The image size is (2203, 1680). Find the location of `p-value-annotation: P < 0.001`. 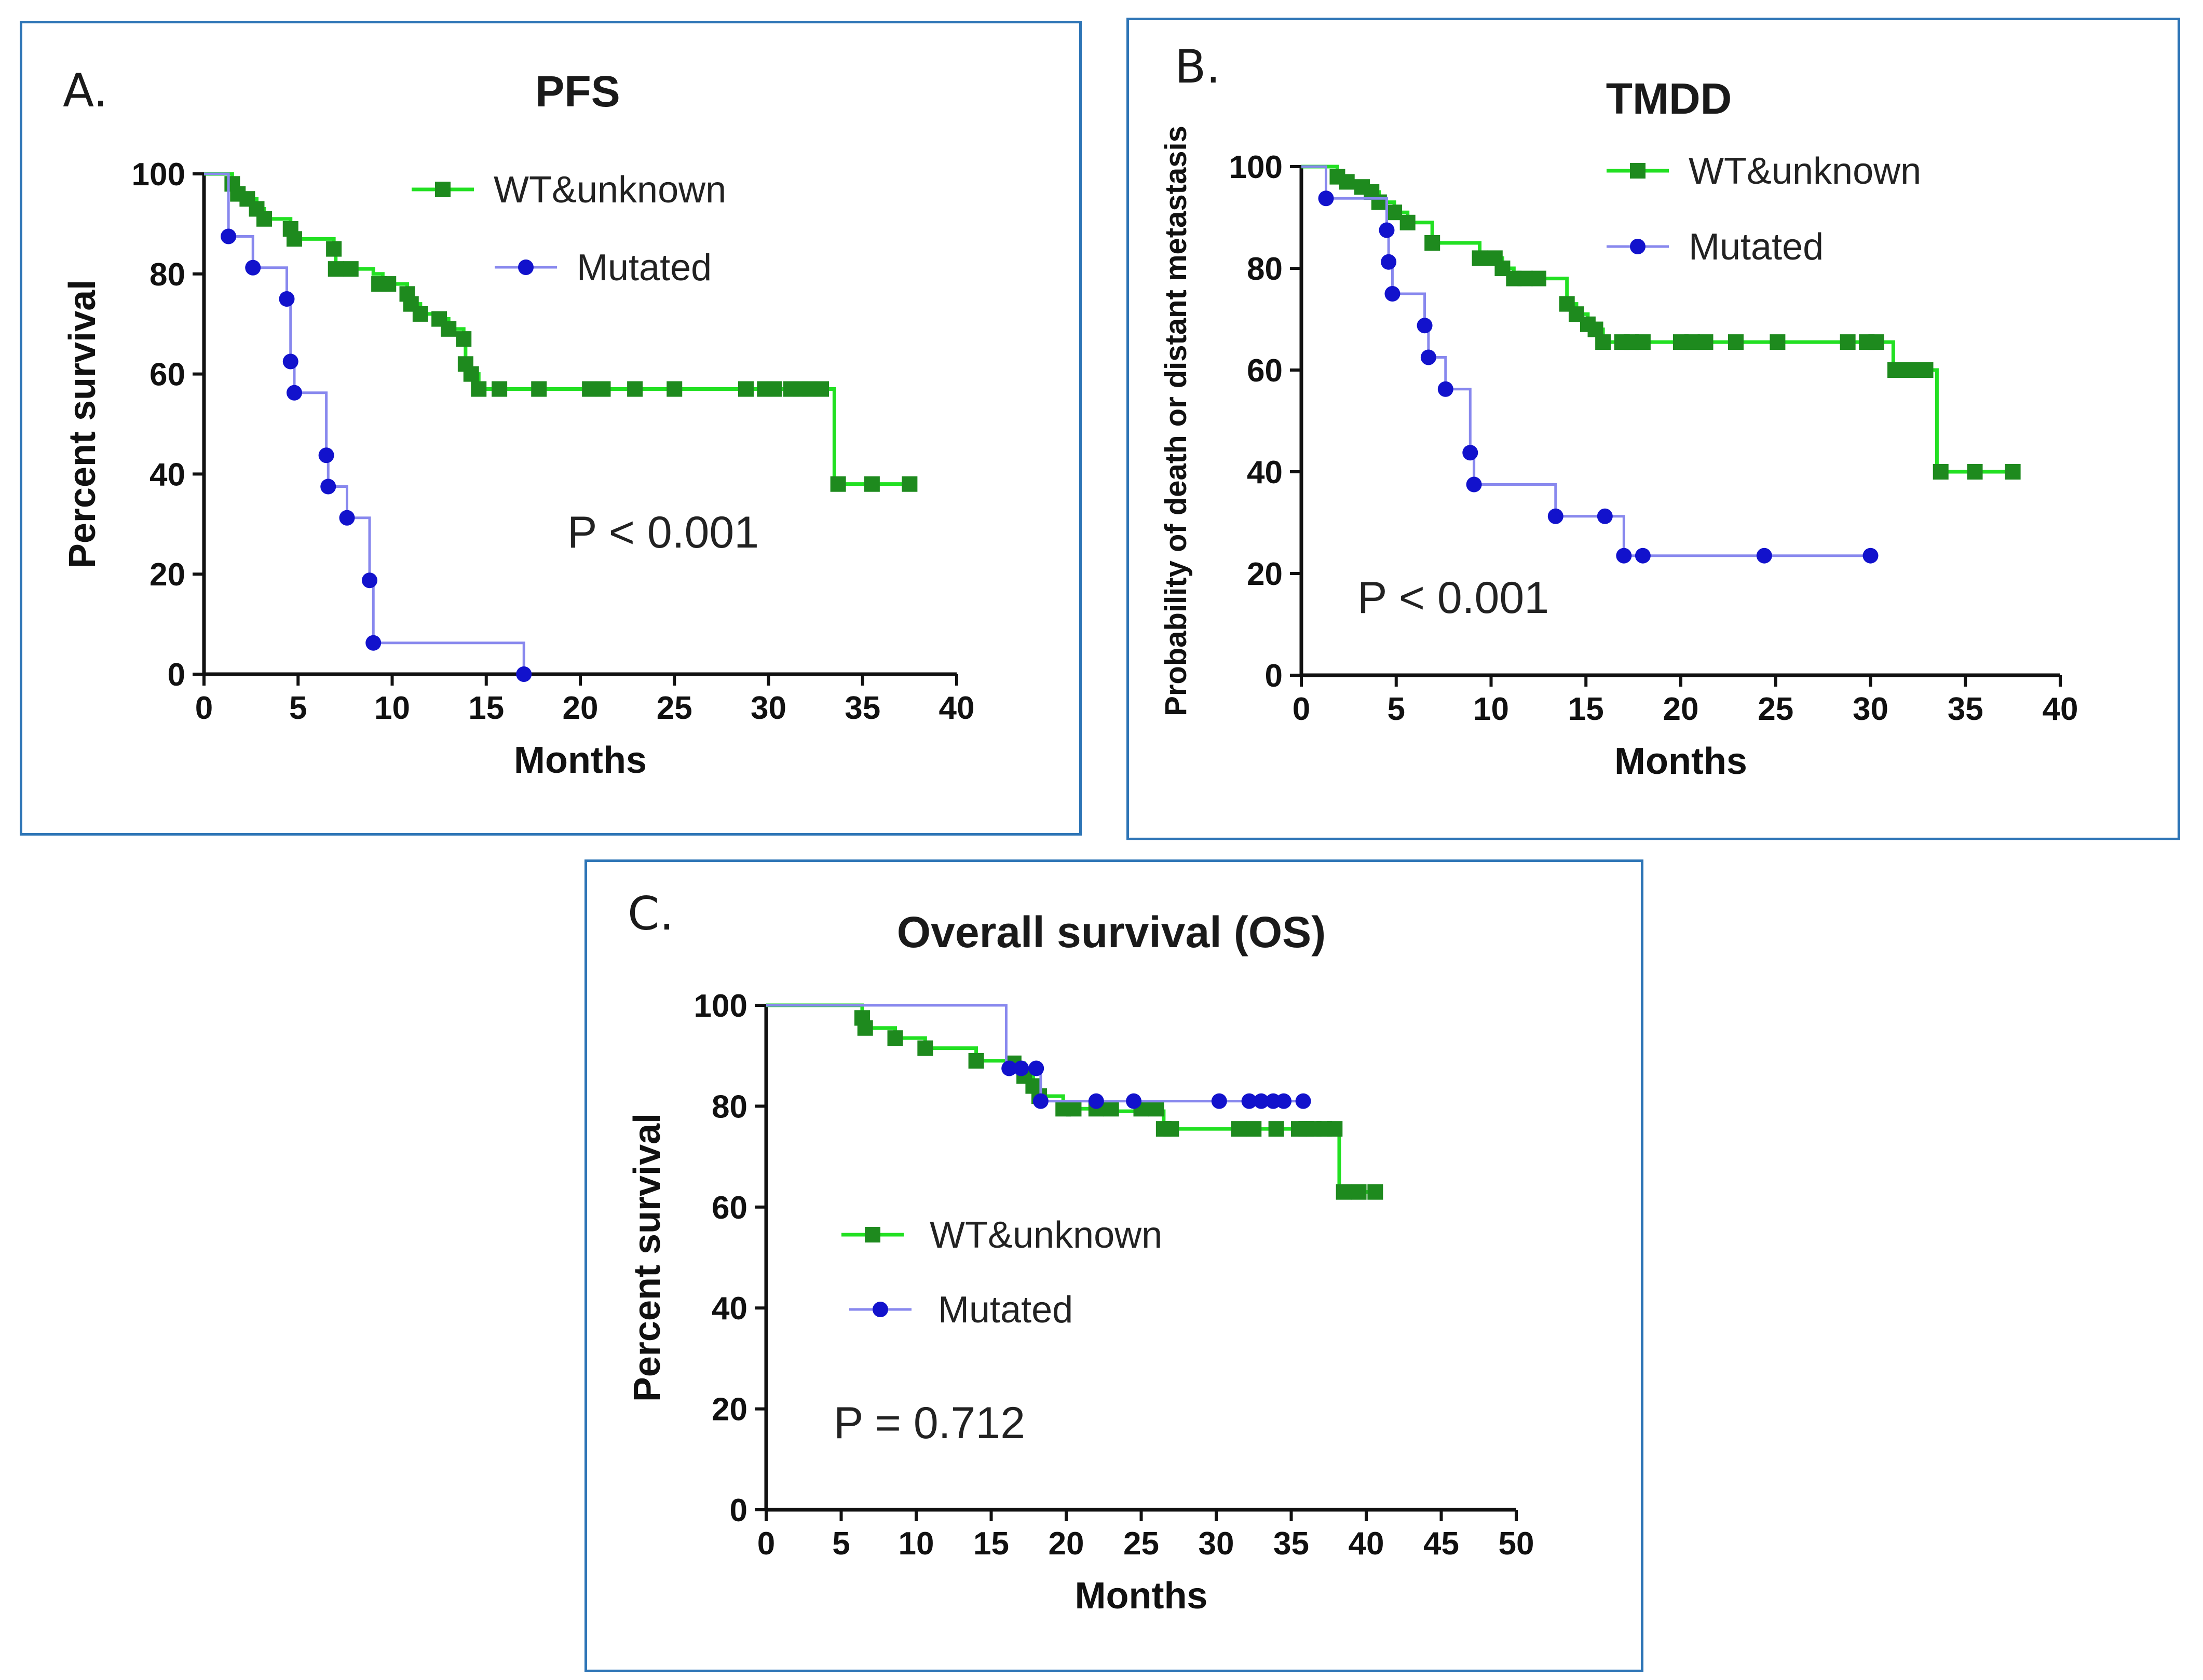

p-value-annotation: P < 0.001 is located at coordinates (663, 532).